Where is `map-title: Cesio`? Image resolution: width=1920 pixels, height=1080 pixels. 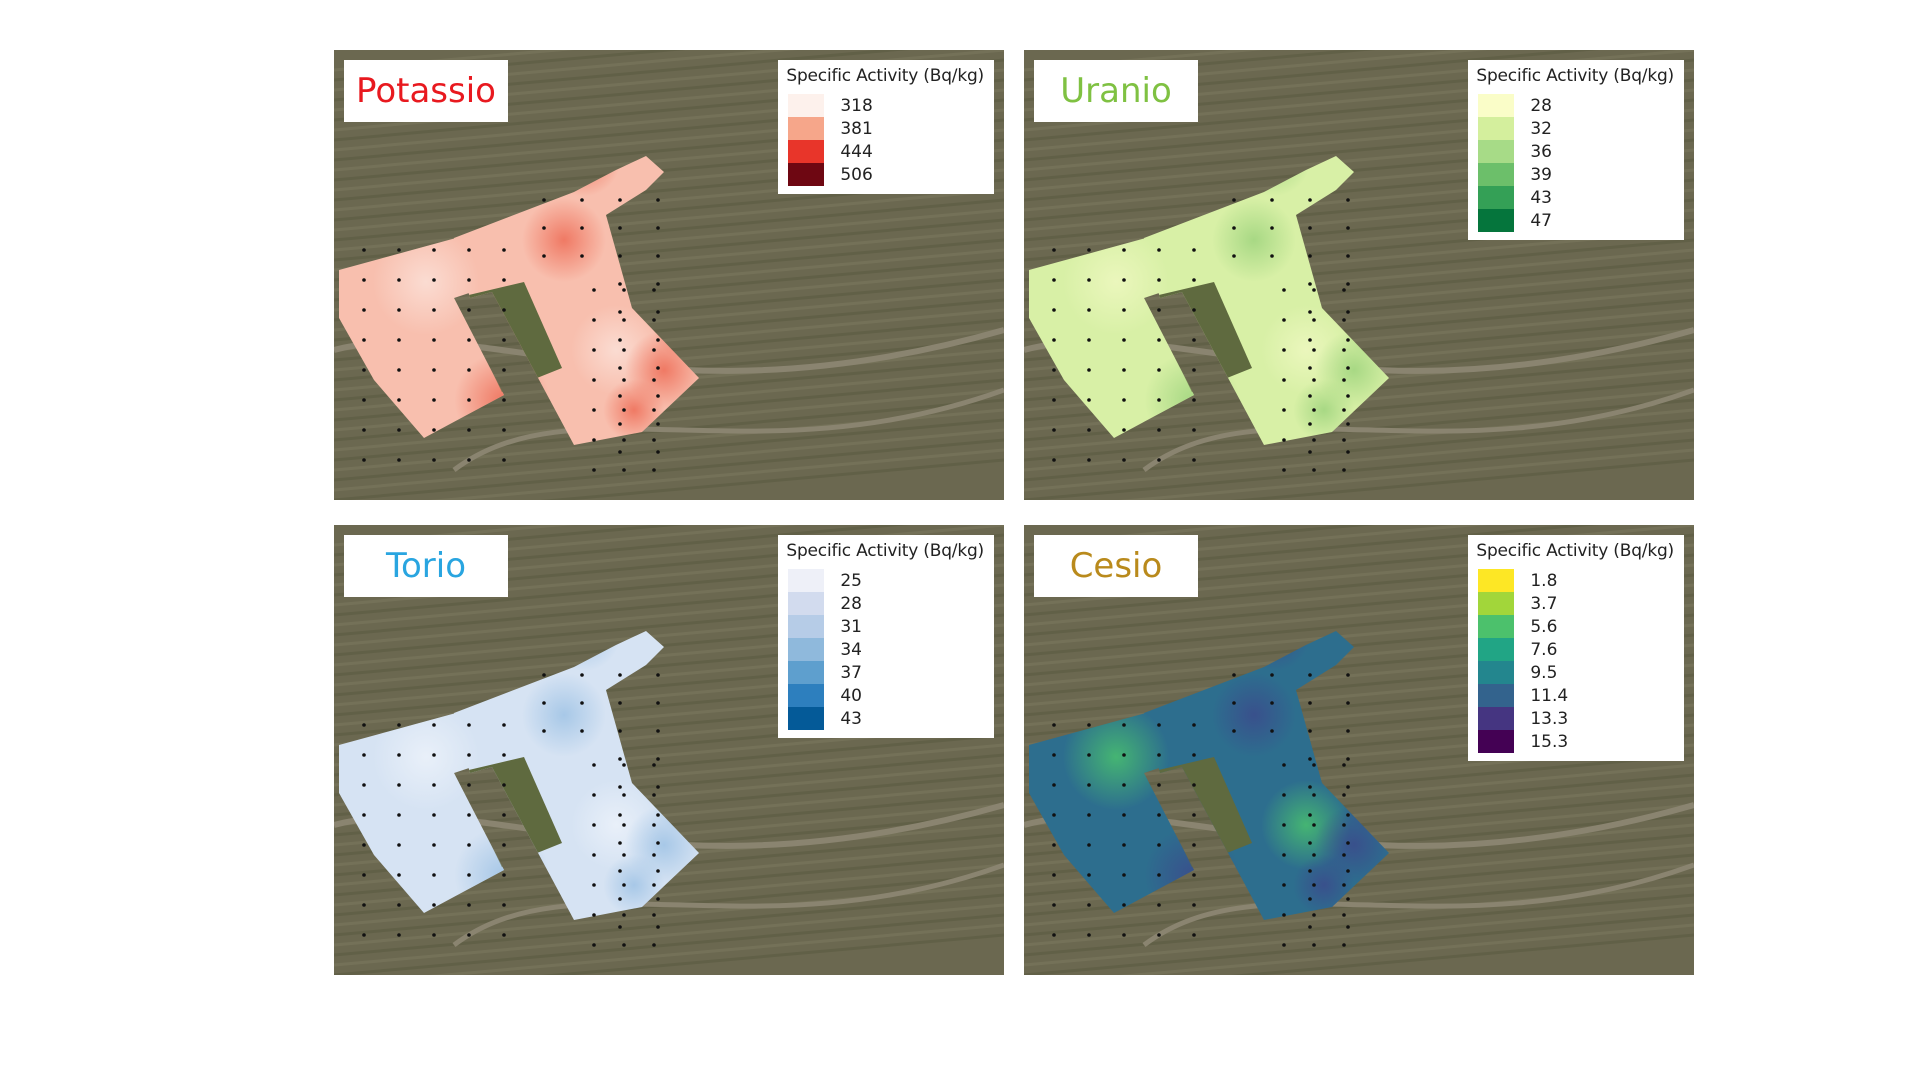 map-title: Cesio is located at coordinates (1116, 566).